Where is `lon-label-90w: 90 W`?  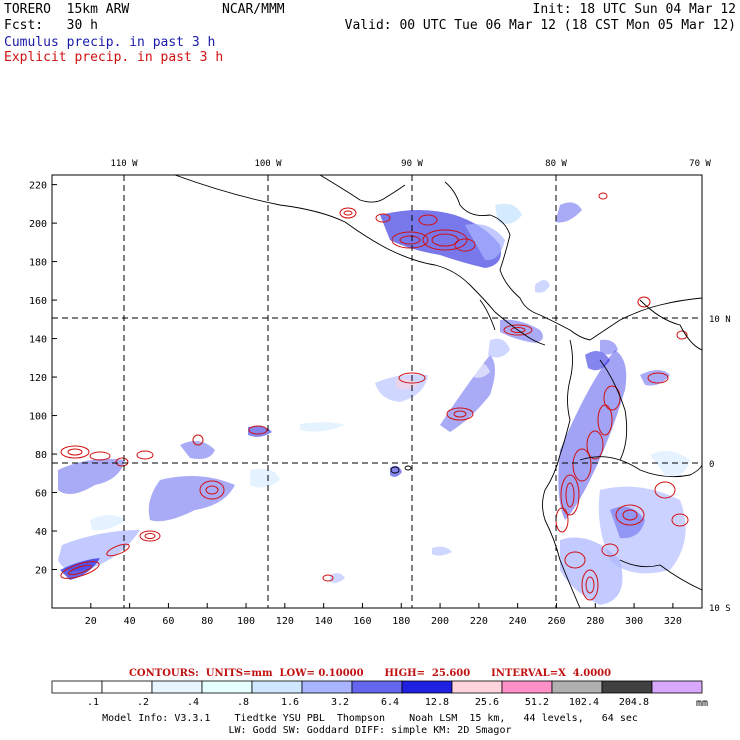 lon-label-90w: 90 W is located at coordinates (412, 164).